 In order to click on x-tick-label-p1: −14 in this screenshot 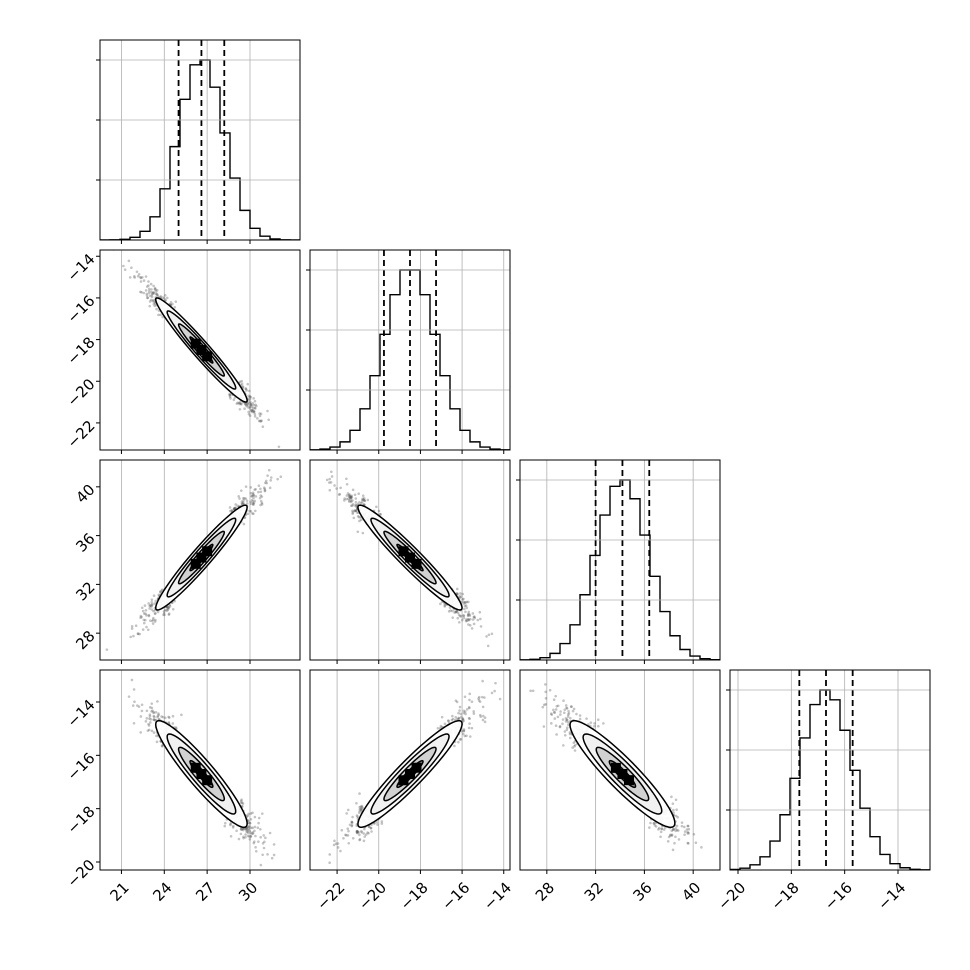, I will do `click(497, 896)`.